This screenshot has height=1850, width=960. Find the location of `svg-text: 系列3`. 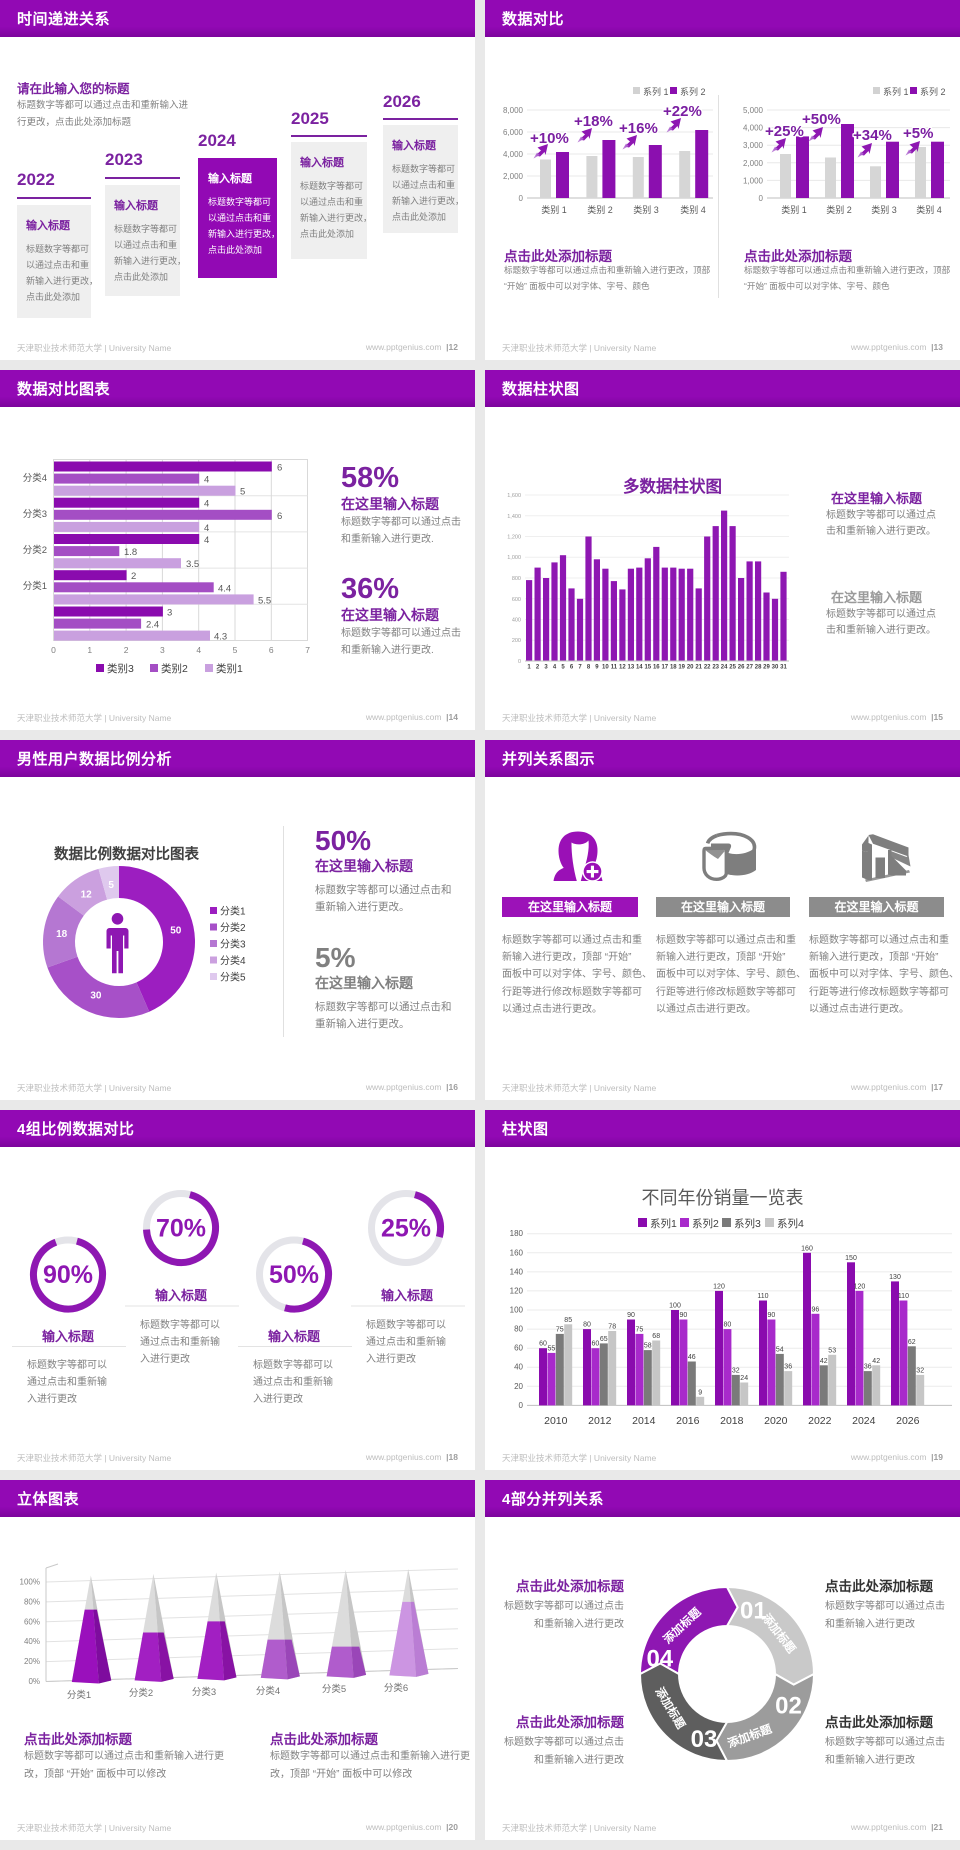

svg-text: 系列3 is located at coordinates (747, 1223).